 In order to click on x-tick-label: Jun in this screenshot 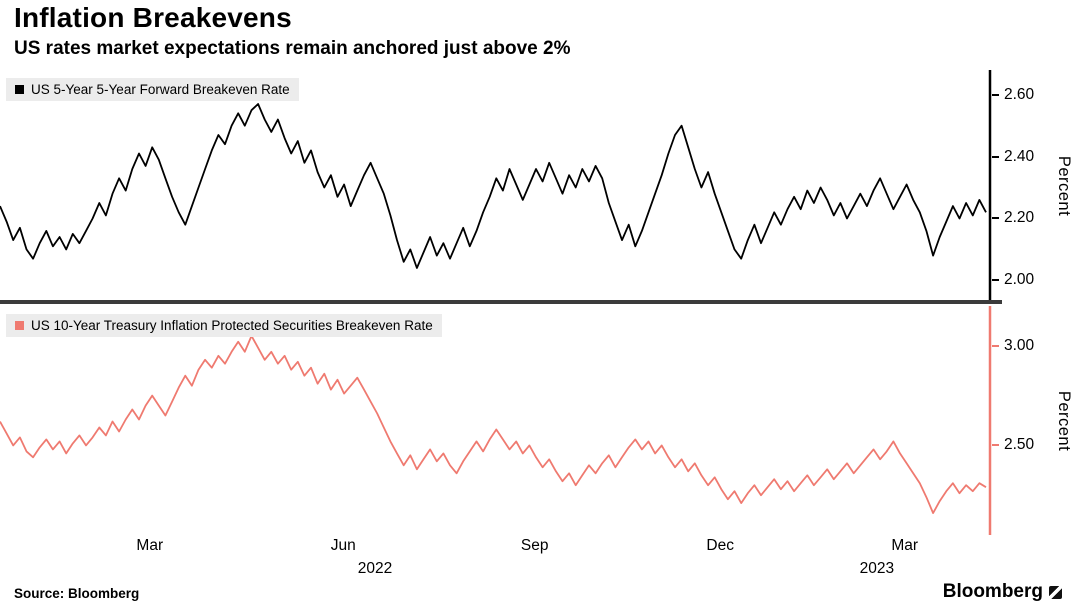, I will do `click(343, 545)`.